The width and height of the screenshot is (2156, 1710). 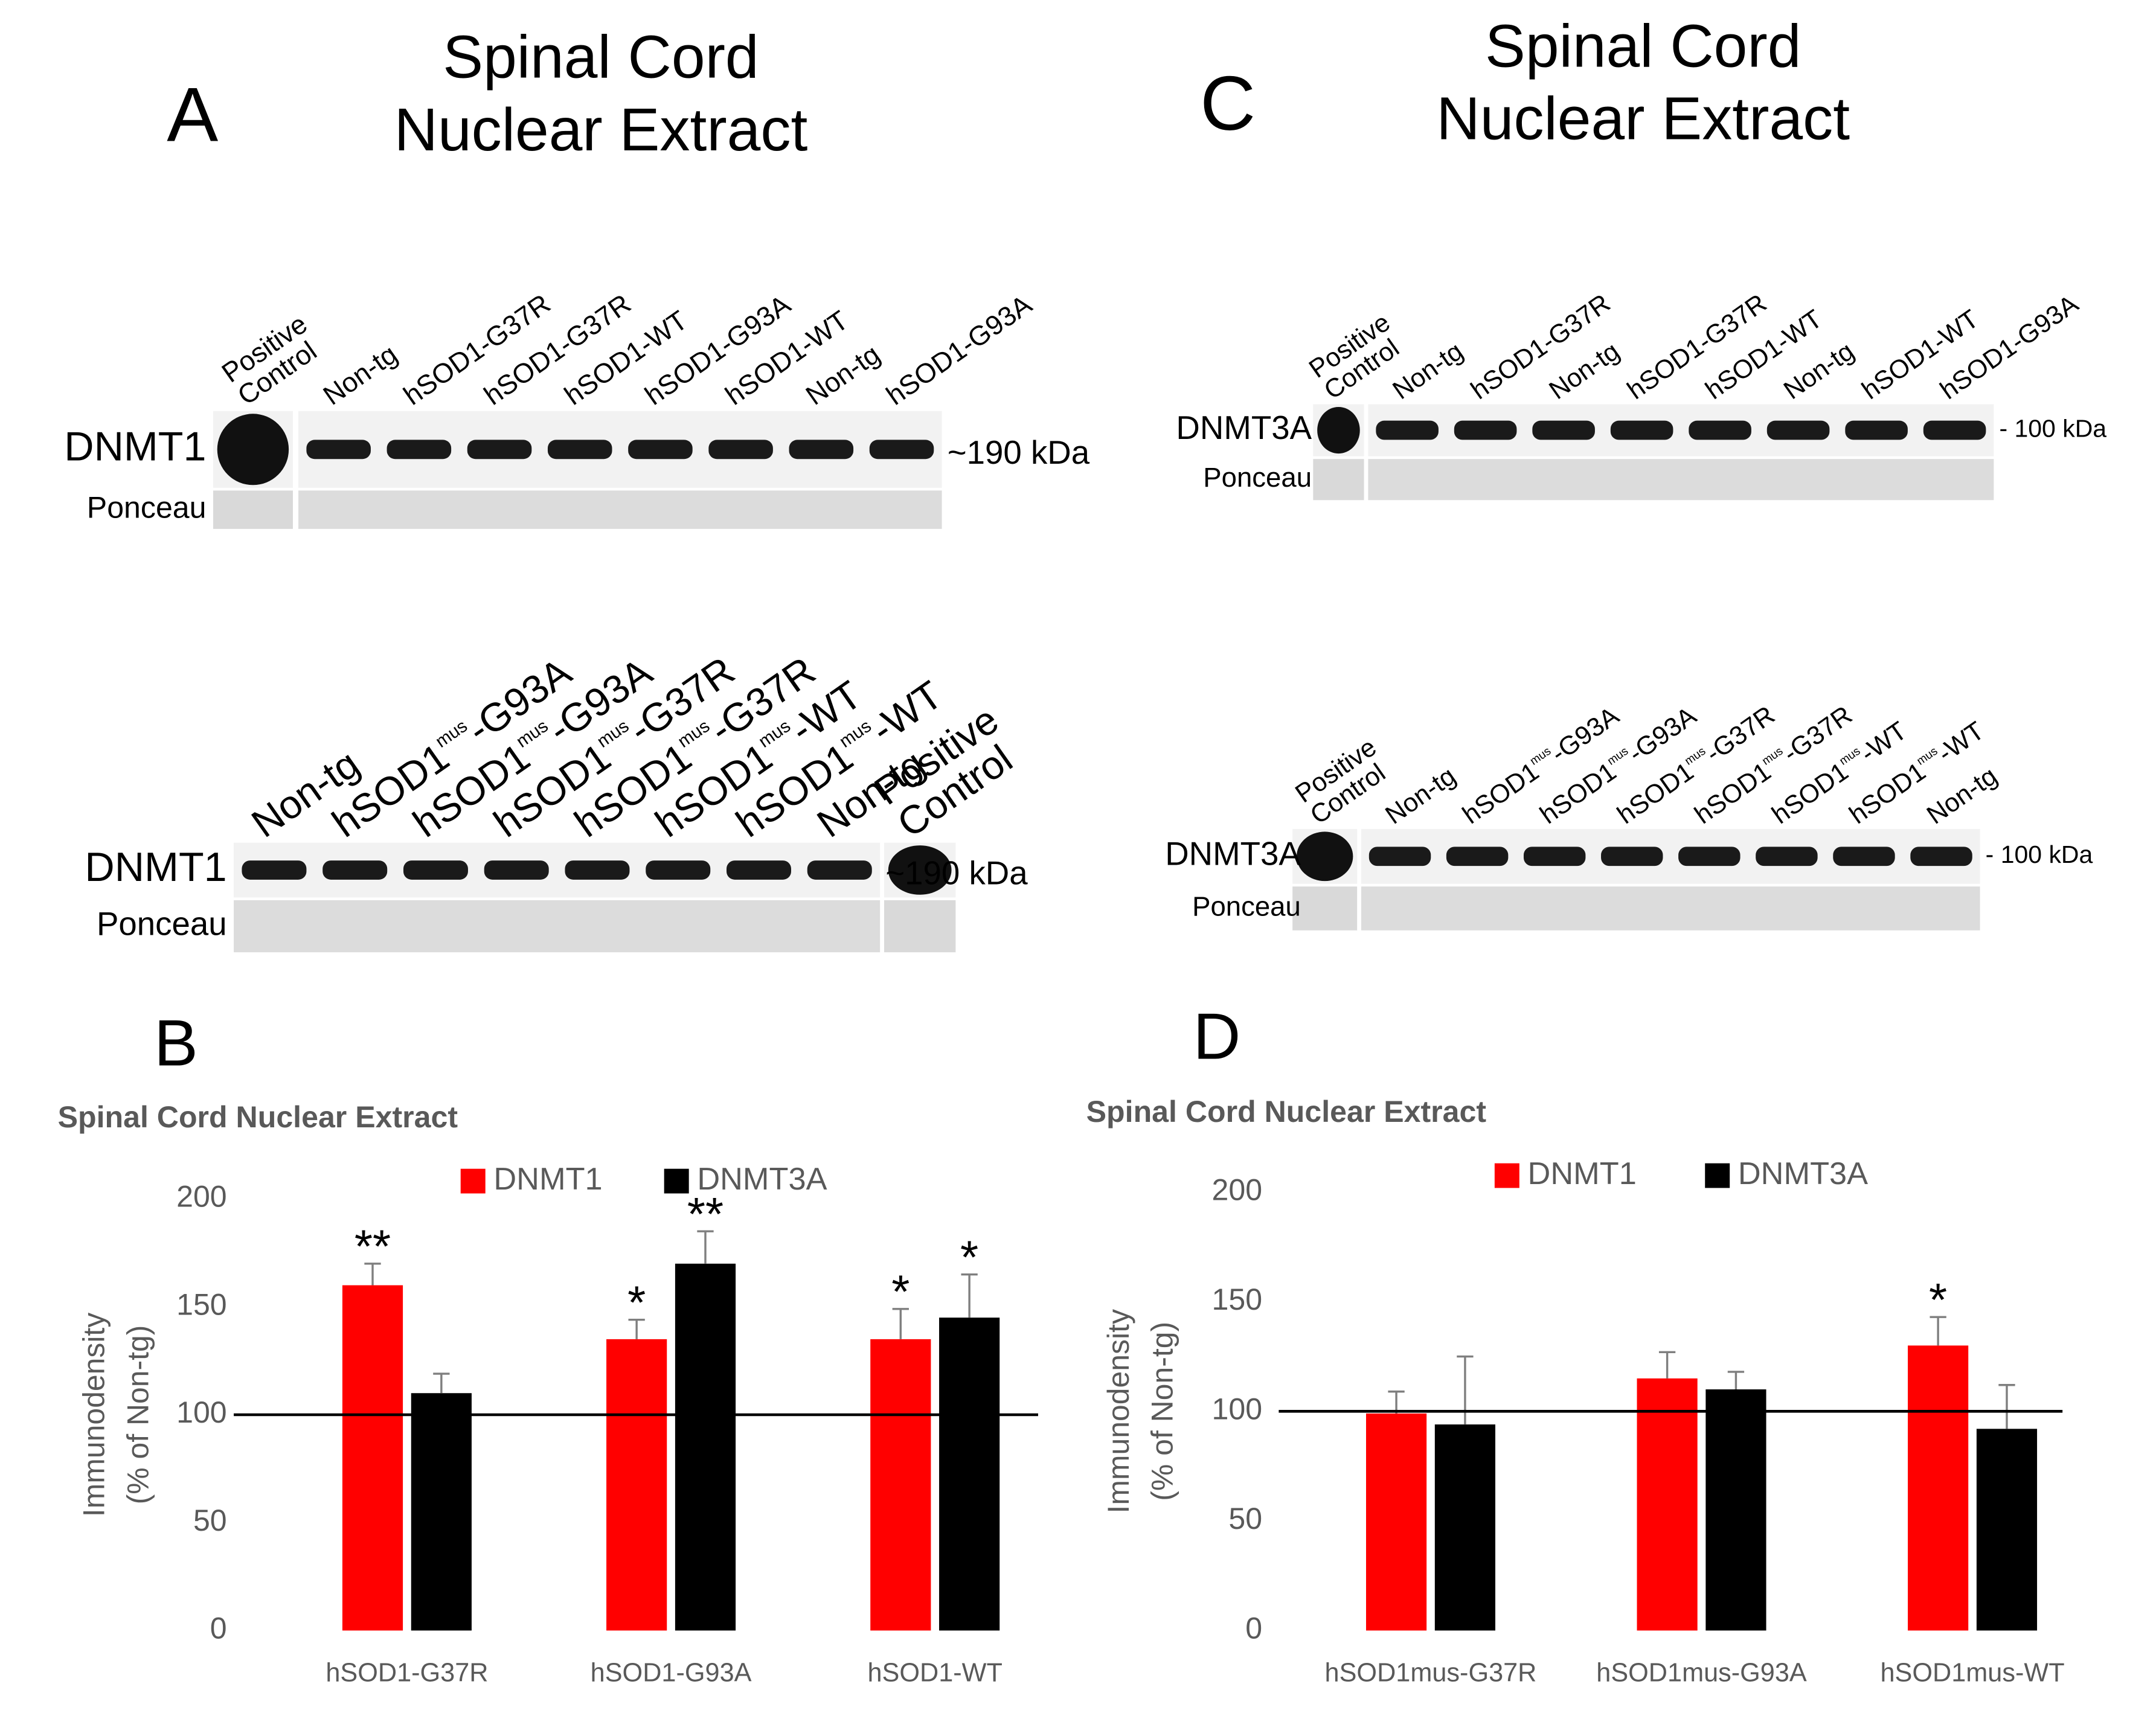 What do you see at coordinates (258, 1117) in the screenshot?
I see `chart-title: Spinal Cord Nuclear Extract` at bounding box center [258, 1117].